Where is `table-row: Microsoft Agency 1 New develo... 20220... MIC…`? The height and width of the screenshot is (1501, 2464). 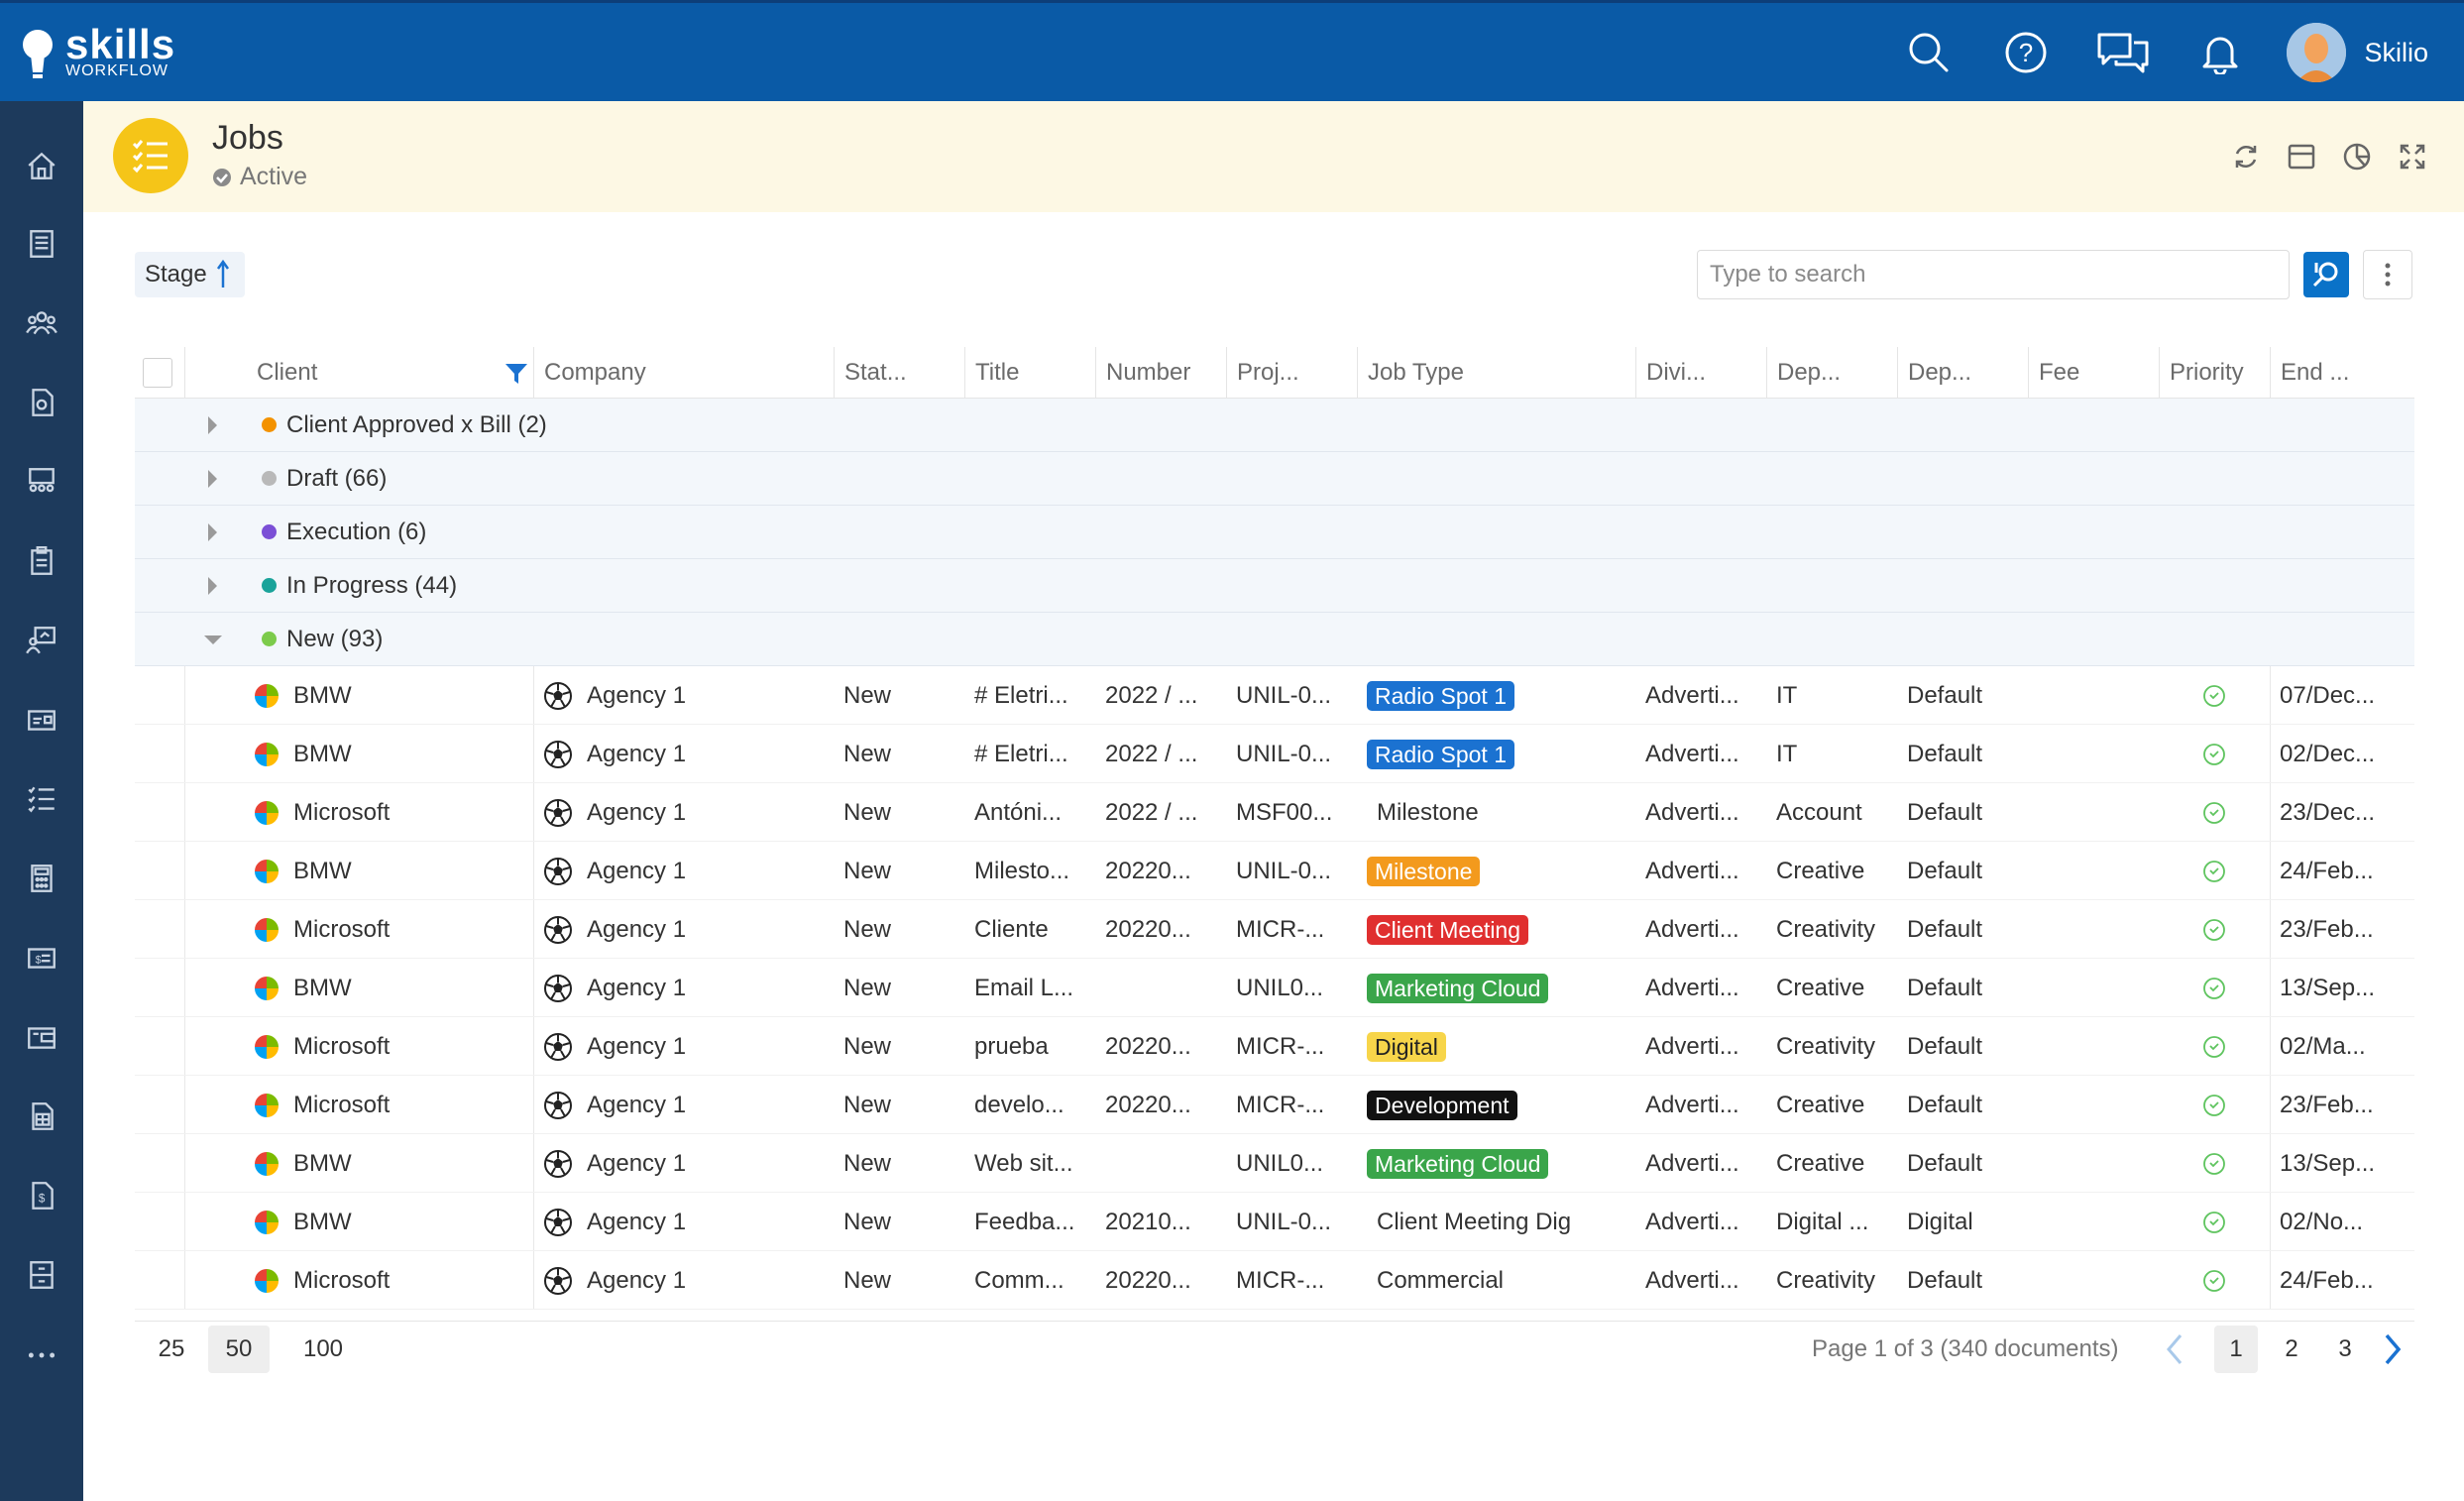
table-row: Microsoft Agency 1 New develo... 20220... MIC… is located at coordinates (1274, 1105).